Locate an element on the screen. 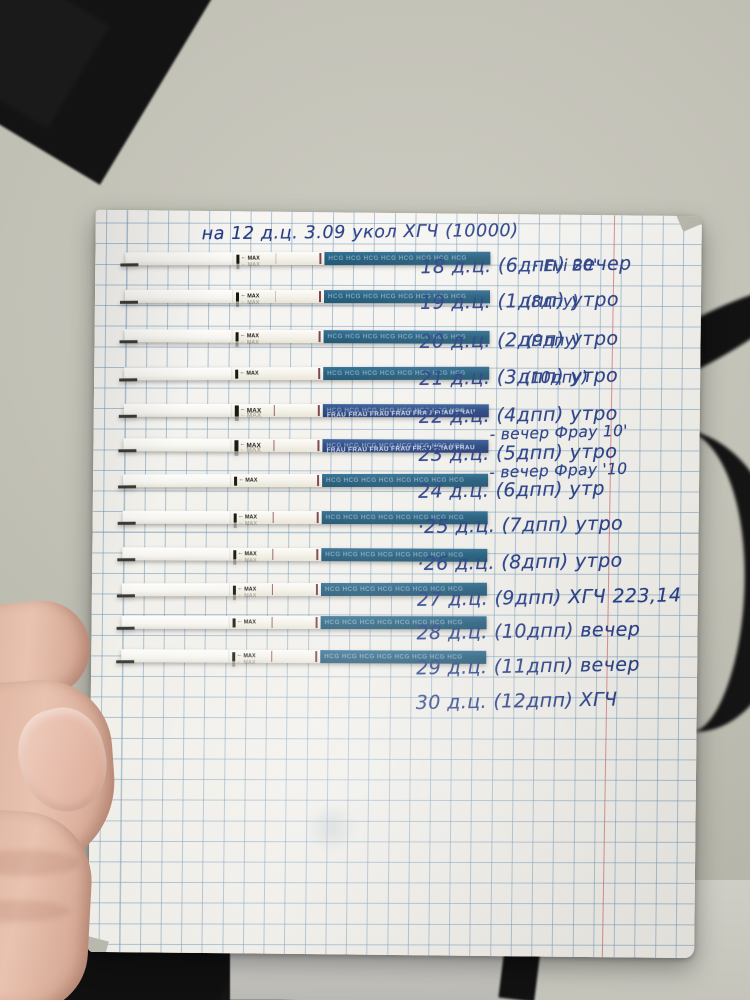  notebook-entry: 21 д.ц. (3дпп) утро is located at coordinates (518, 377).